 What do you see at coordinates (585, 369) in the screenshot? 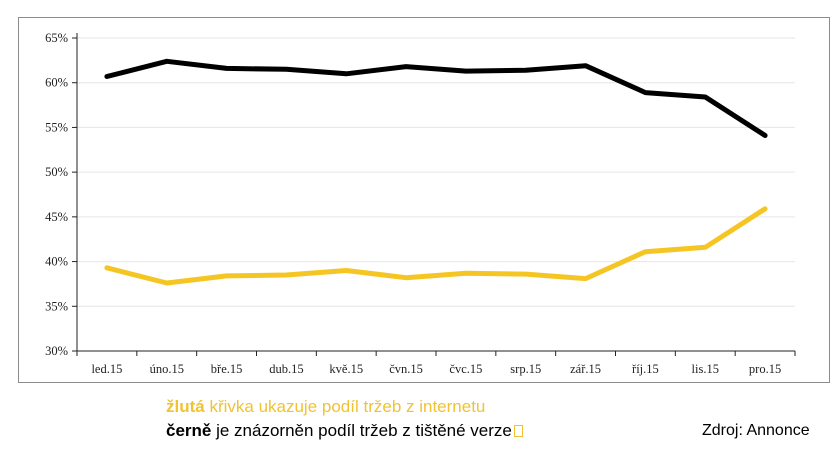
I see `x-tick-label: zář.15` at bounding box center [585, 369].